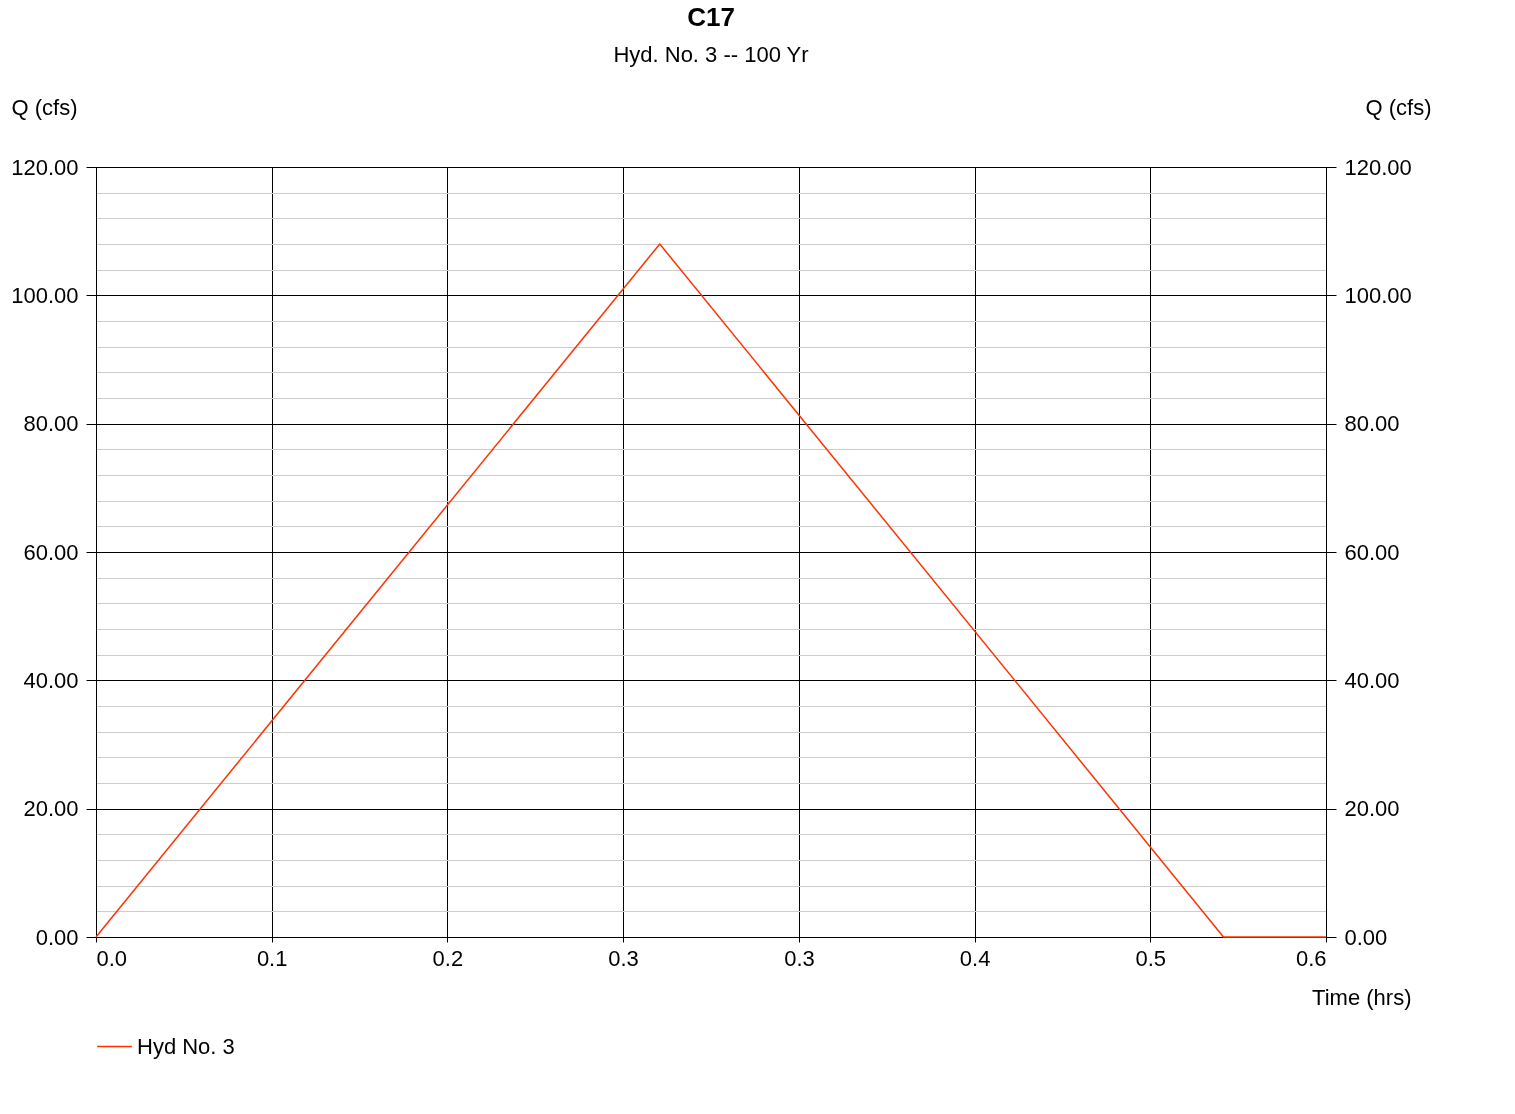 This screenshot has width=1515, height=1114. I want to click on chart-subtitle: Hyd. No. 3 -- 100 Yr, so click(711, 54).